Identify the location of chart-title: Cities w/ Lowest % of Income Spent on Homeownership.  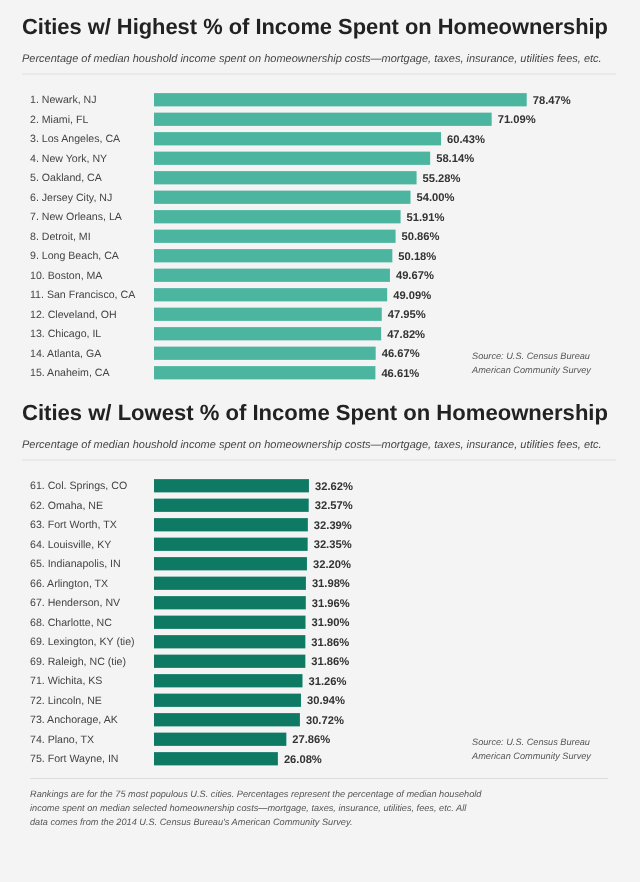
(315, 414).